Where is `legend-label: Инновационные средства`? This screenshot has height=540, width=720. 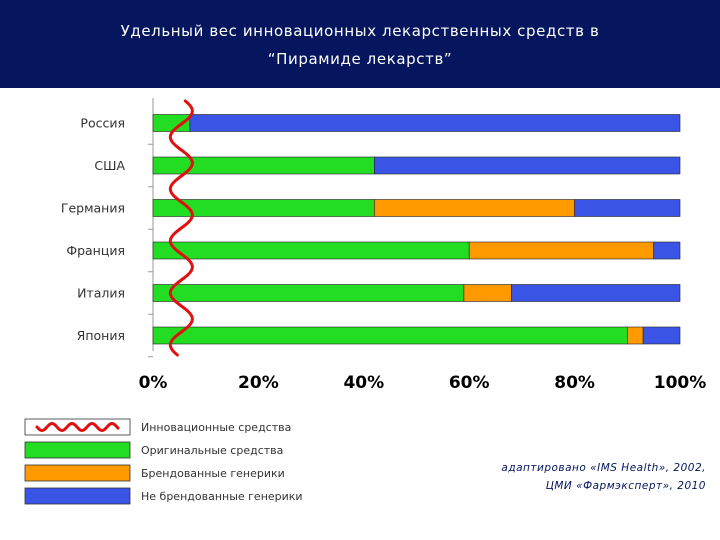 legend-label: Инновационные средства is located at coordinates (216, 427).